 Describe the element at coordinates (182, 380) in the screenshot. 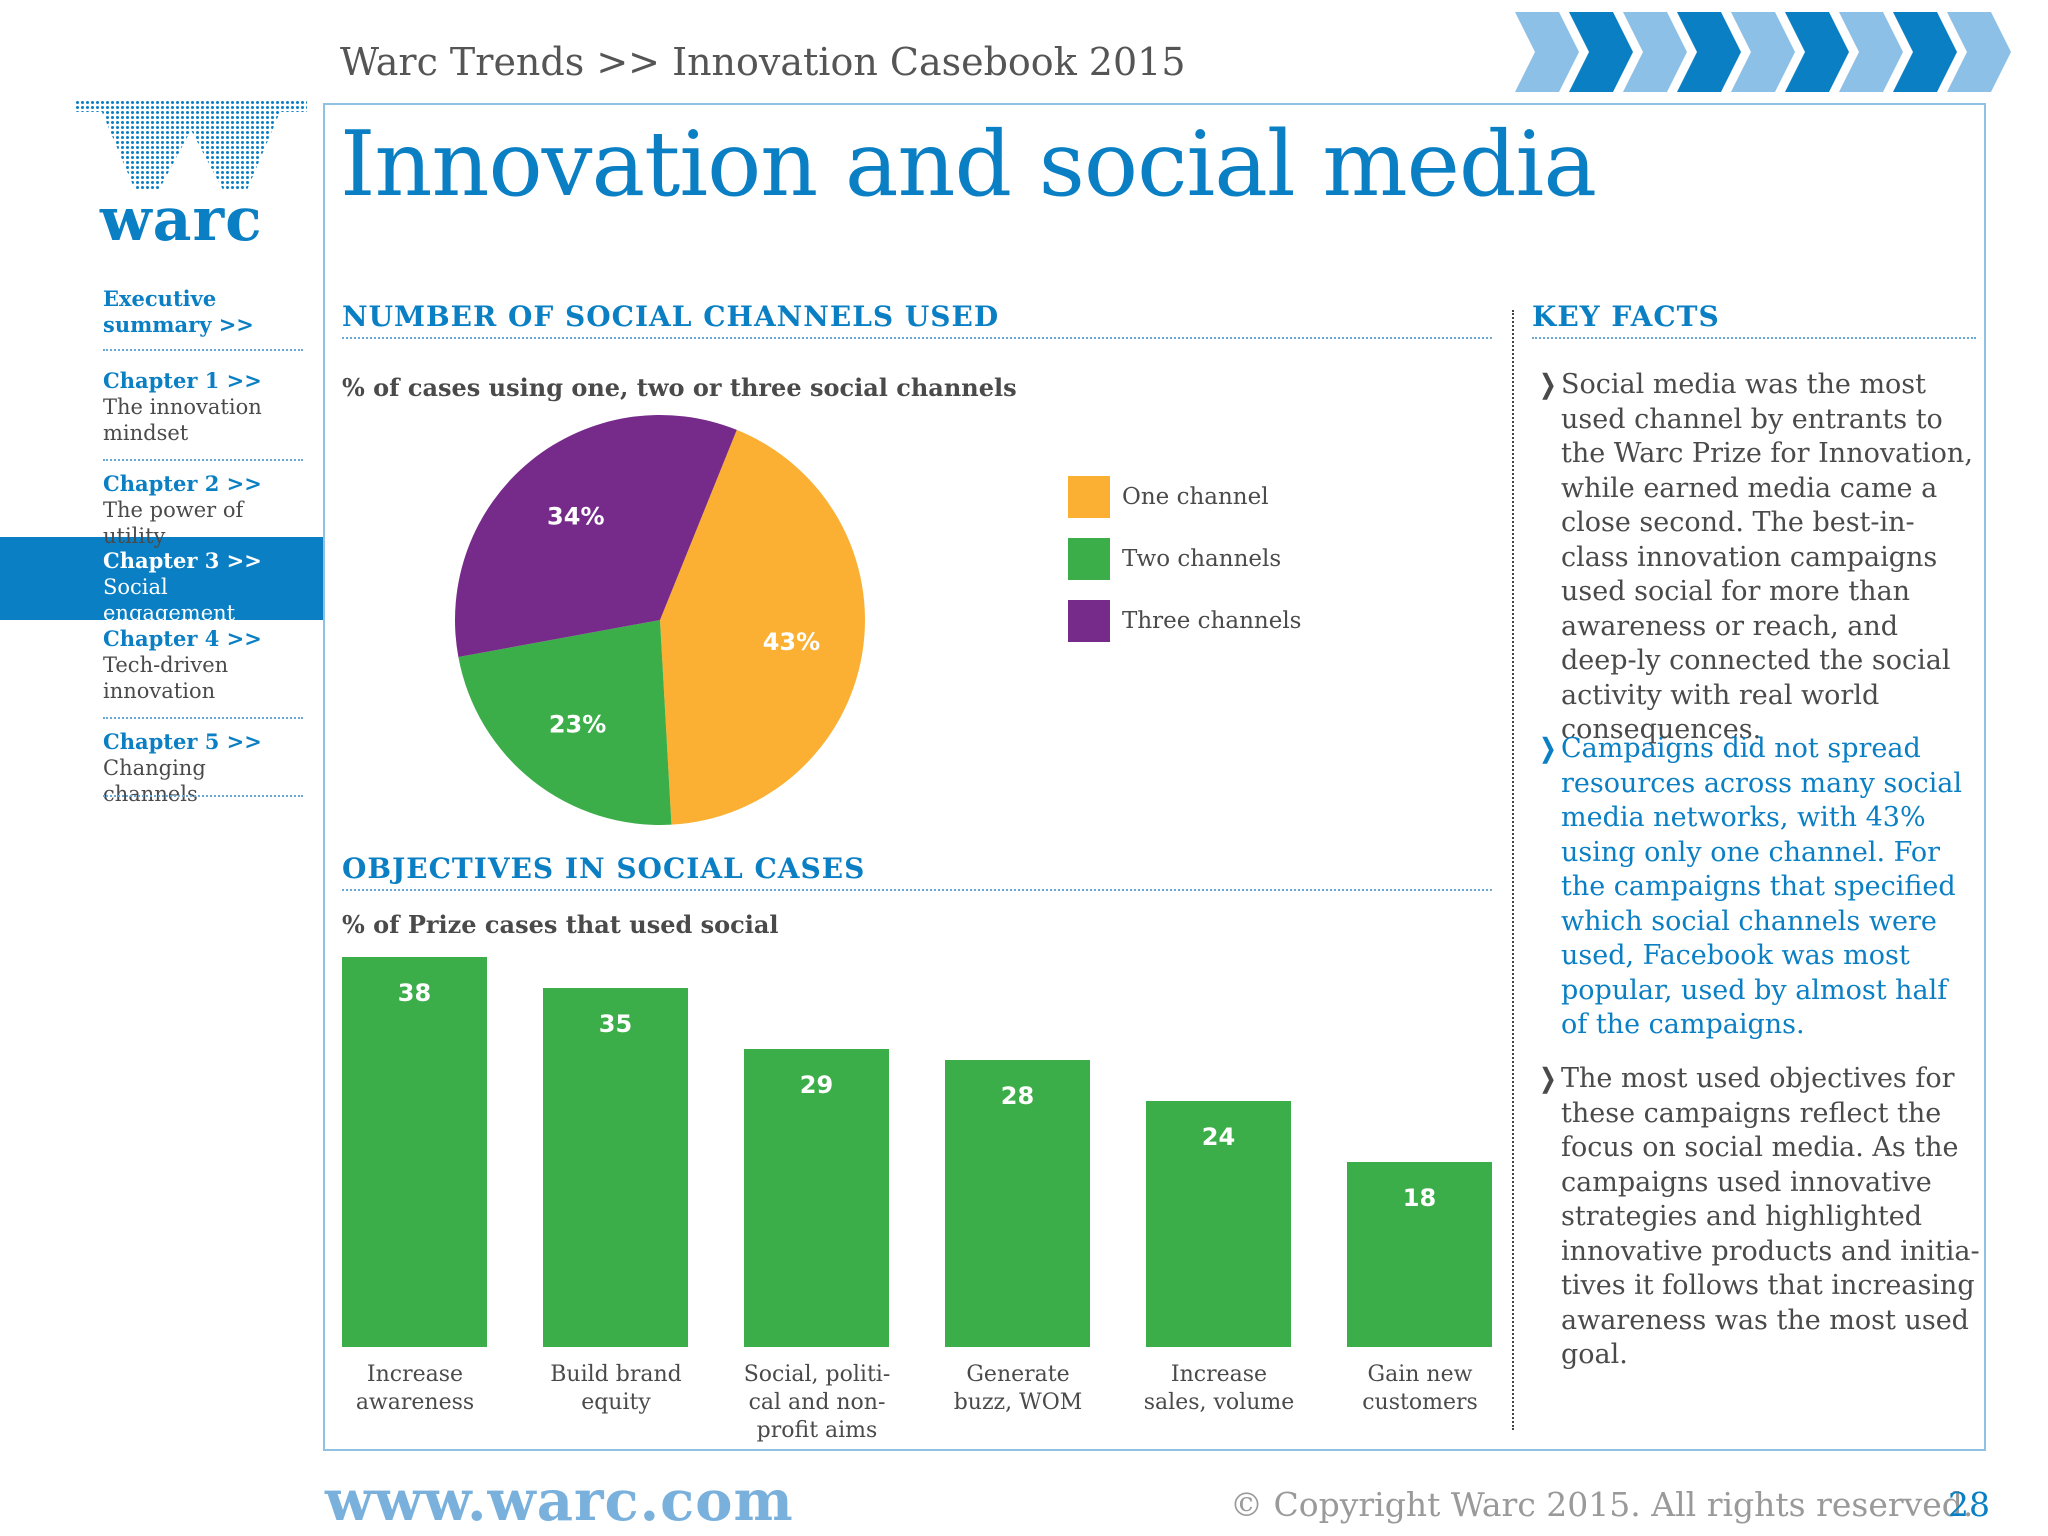

I see `sidebar-item-head: Chapter 1 >>` at that location.